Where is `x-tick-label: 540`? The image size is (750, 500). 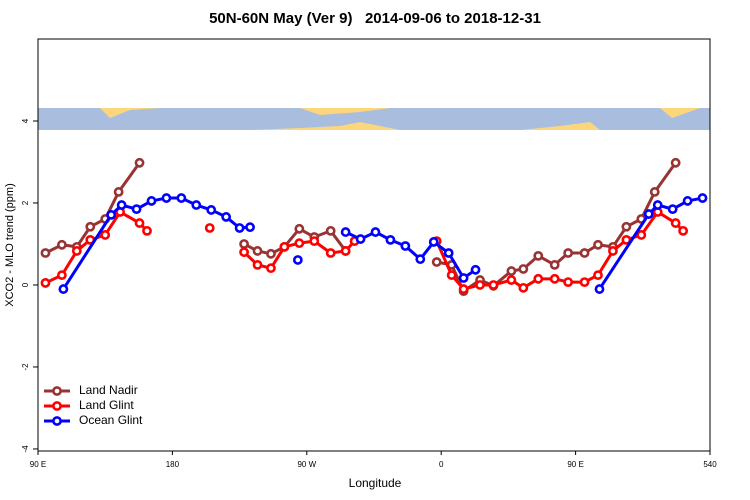
x-tick-label: 540 is located at coordinates (710, 464).